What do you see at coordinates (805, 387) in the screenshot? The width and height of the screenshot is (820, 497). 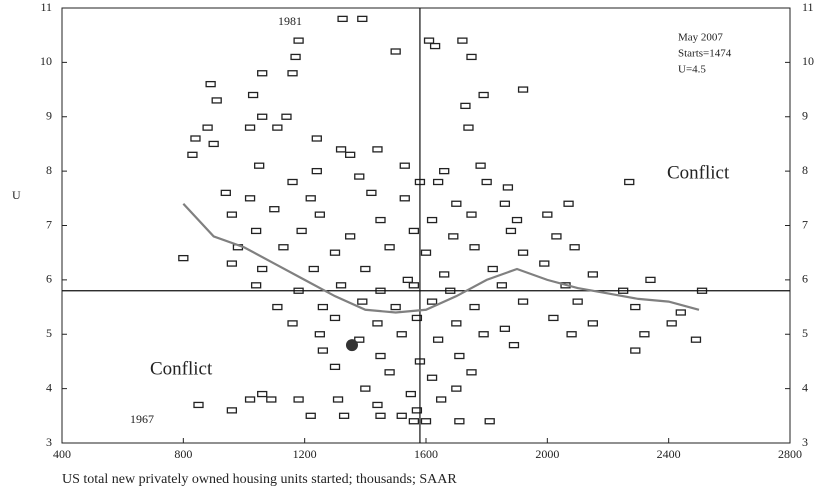 I see `y-tick-label-right: 4` at bounding box center [805, 387].